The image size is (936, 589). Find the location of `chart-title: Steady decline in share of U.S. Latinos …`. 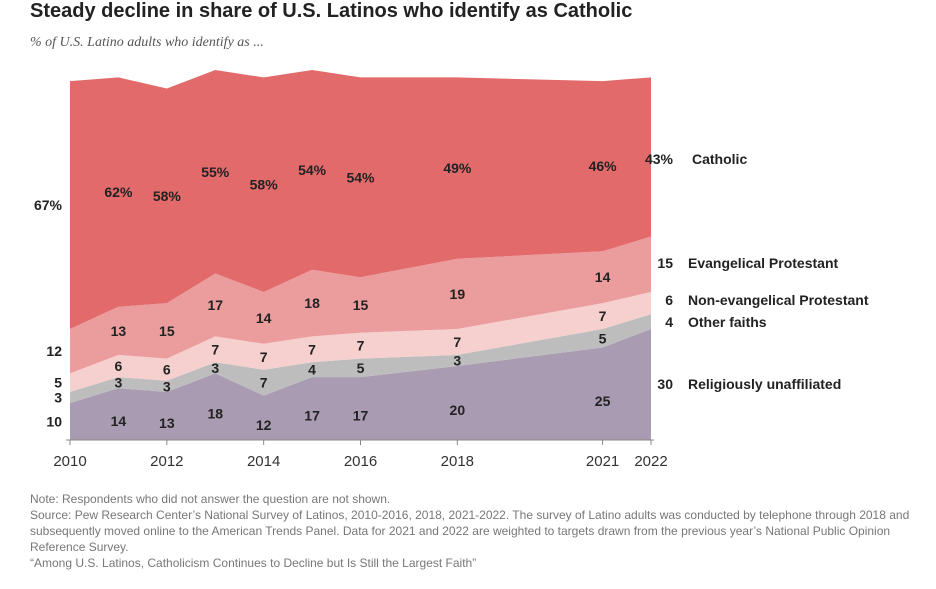

chart-title: Steady decline in share of U.S. Latinos … is located at coordinates (331, 11).